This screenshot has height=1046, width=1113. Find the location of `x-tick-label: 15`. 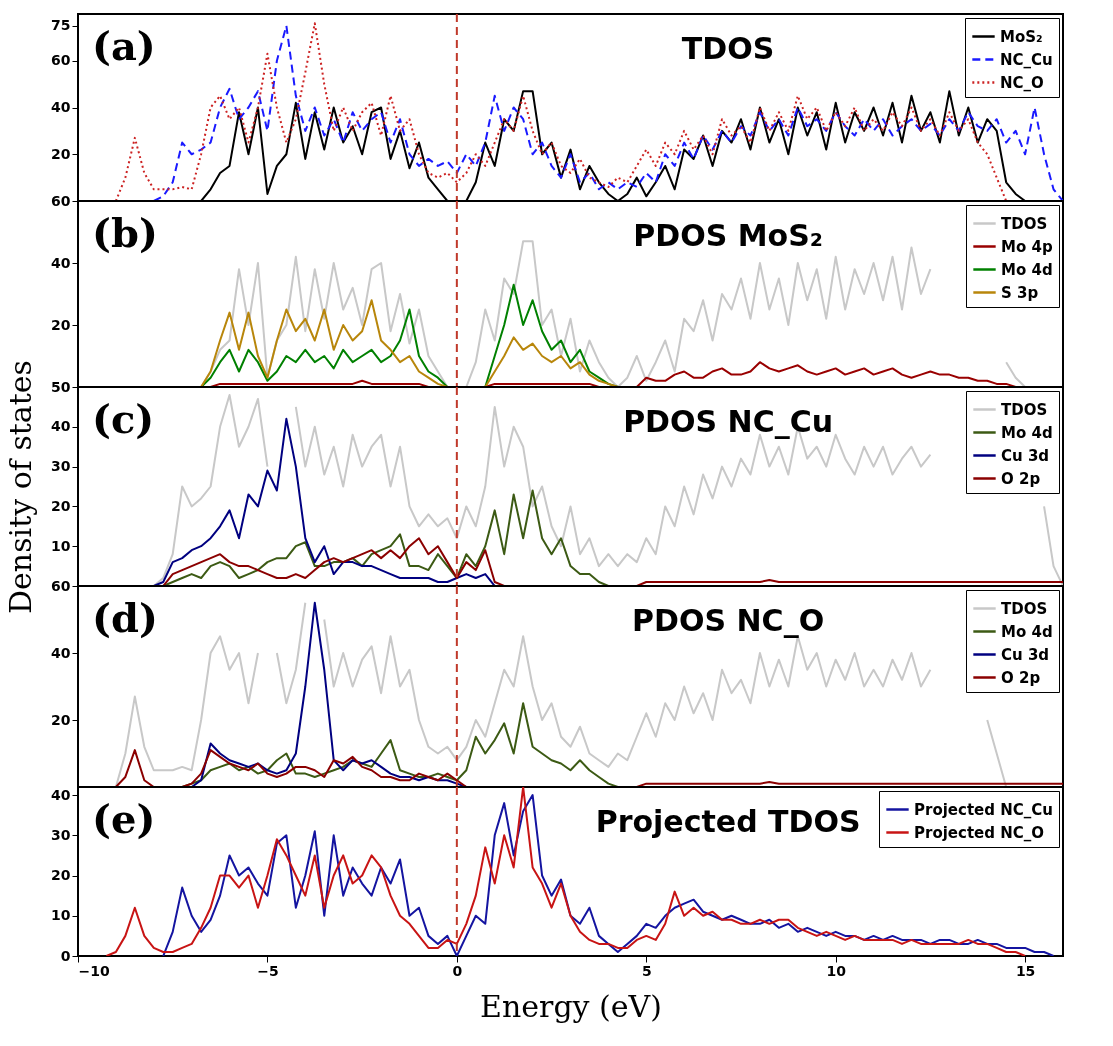

x-tick-label: 15 is located at coordinates (1025, 970).